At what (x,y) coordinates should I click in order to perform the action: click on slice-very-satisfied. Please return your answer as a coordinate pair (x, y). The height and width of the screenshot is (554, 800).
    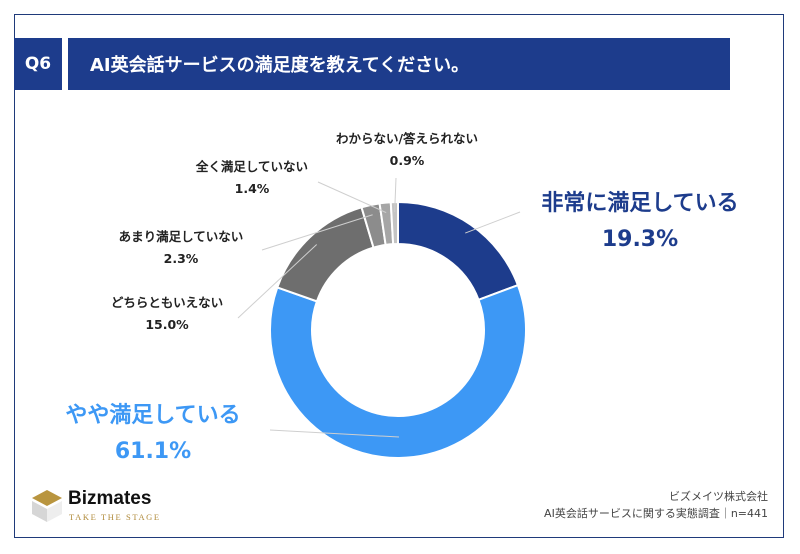
    Looking at the image, I should click on (458, 251).